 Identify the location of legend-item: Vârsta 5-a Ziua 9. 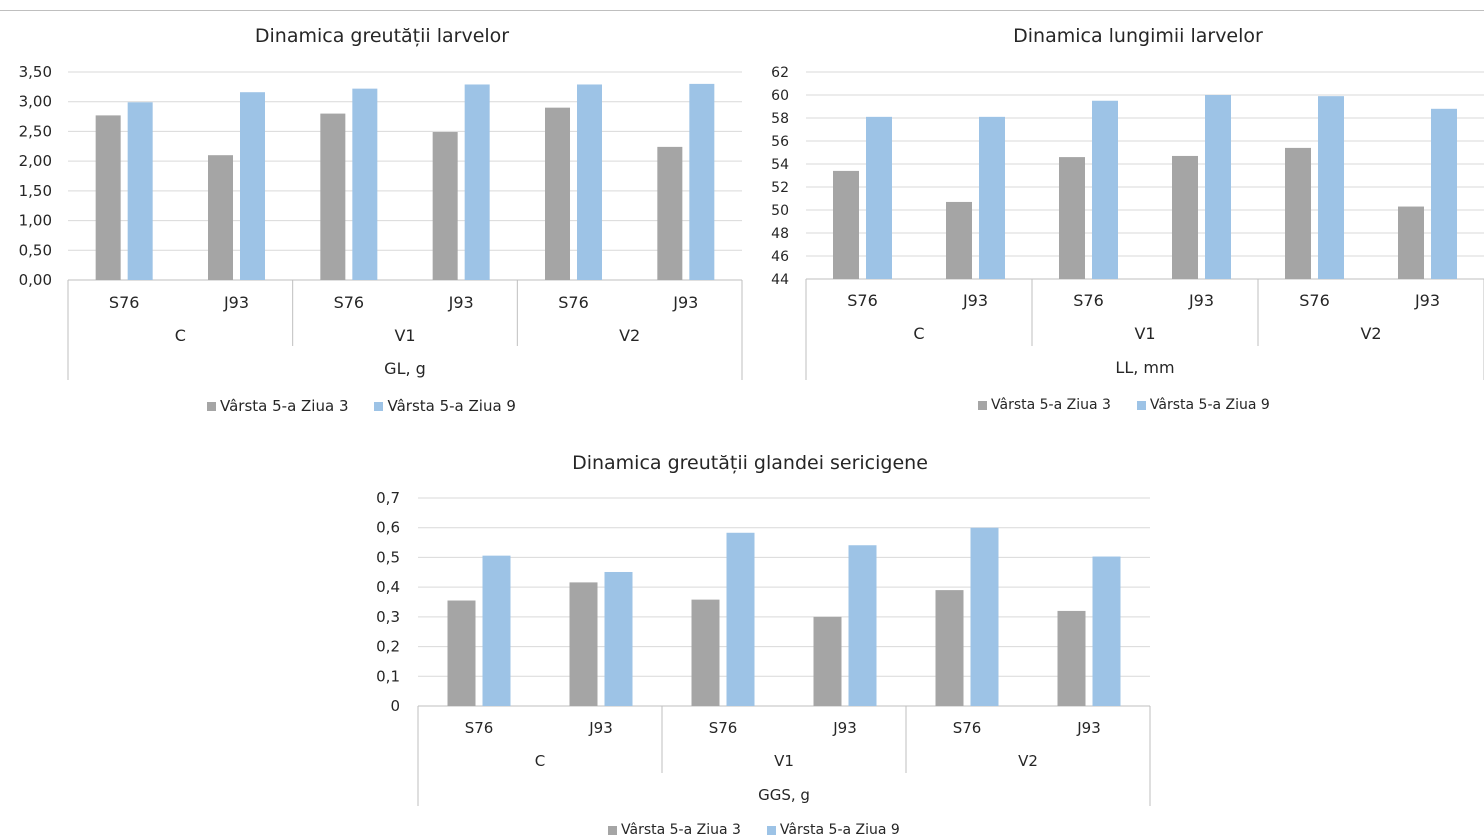
(833, 830).